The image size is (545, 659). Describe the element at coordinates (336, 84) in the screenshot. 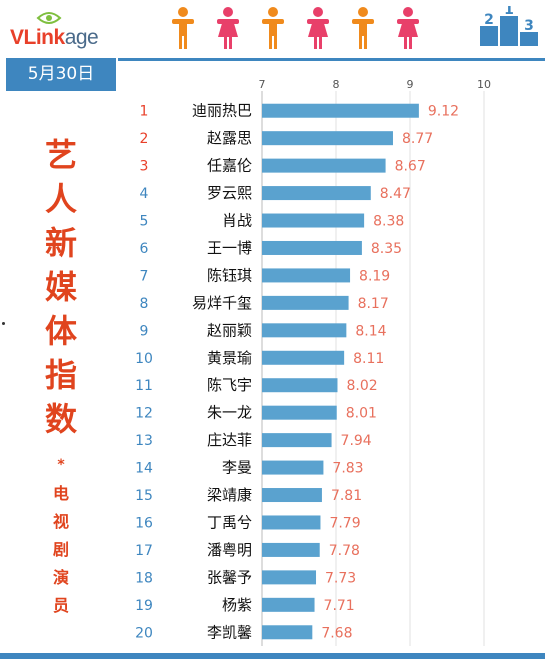

I see `x-tick-label: 8` at that location.